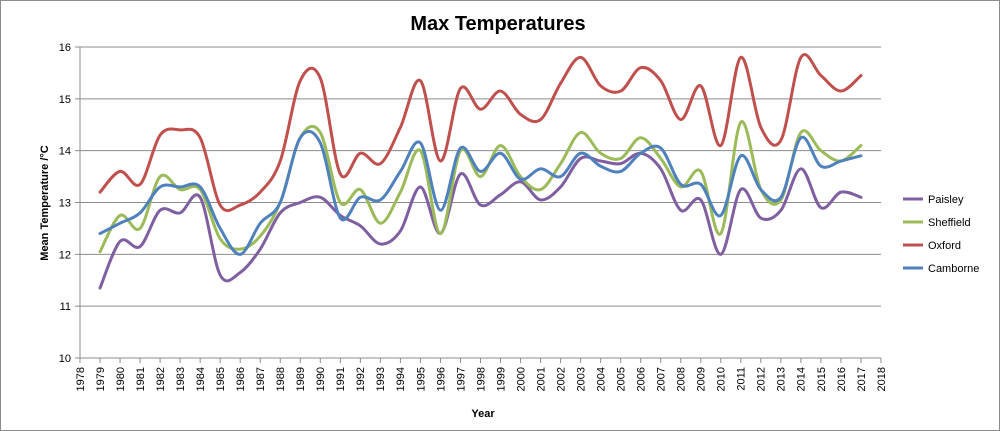 The height and width of the screenshot is (431, 1000). What do you see at coordinates (321, 379) in the screenshot?
I see `x-tick-label: 1990` at bounding box center [321, 379].